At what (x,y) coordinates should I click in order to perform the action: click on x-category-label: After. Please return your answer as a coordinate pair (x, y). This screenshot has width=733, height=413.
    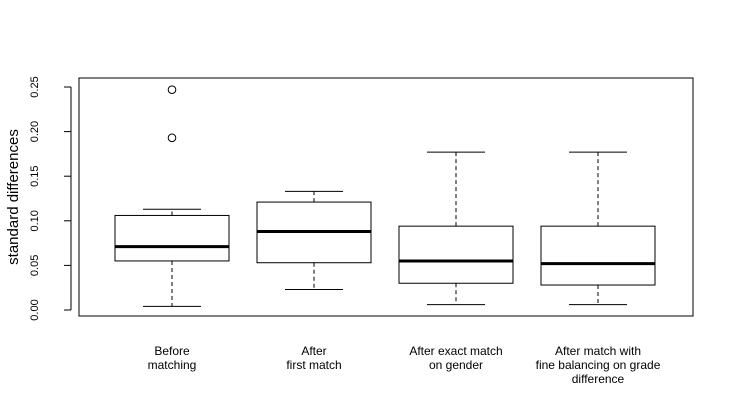
    Looking at the image, I should click on (313, 351).